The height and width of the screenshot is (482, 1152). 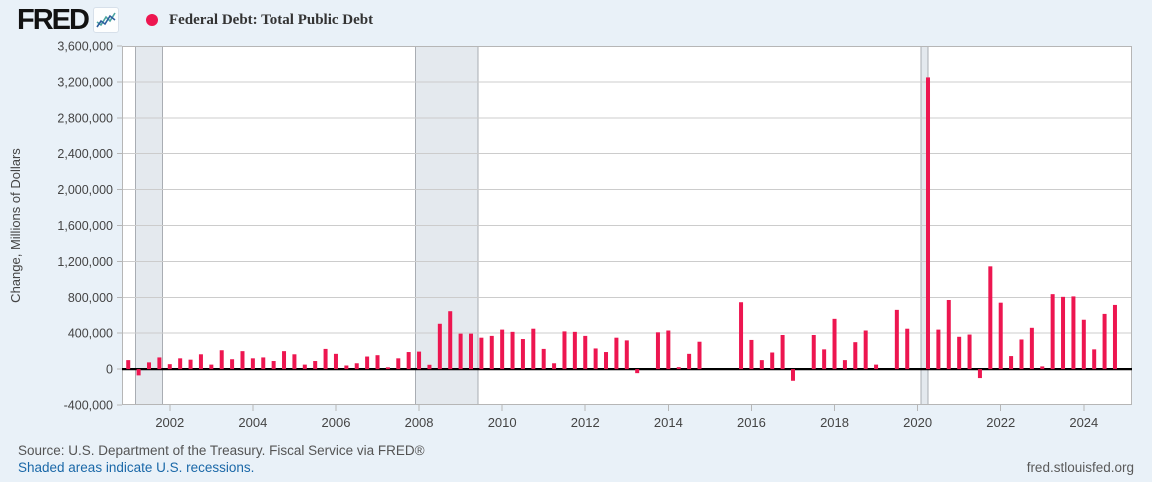 What do you see at coordinates (990, 318) in the screenshot?
I see `bar-2021-Q4` at bounding box center [990, 318].